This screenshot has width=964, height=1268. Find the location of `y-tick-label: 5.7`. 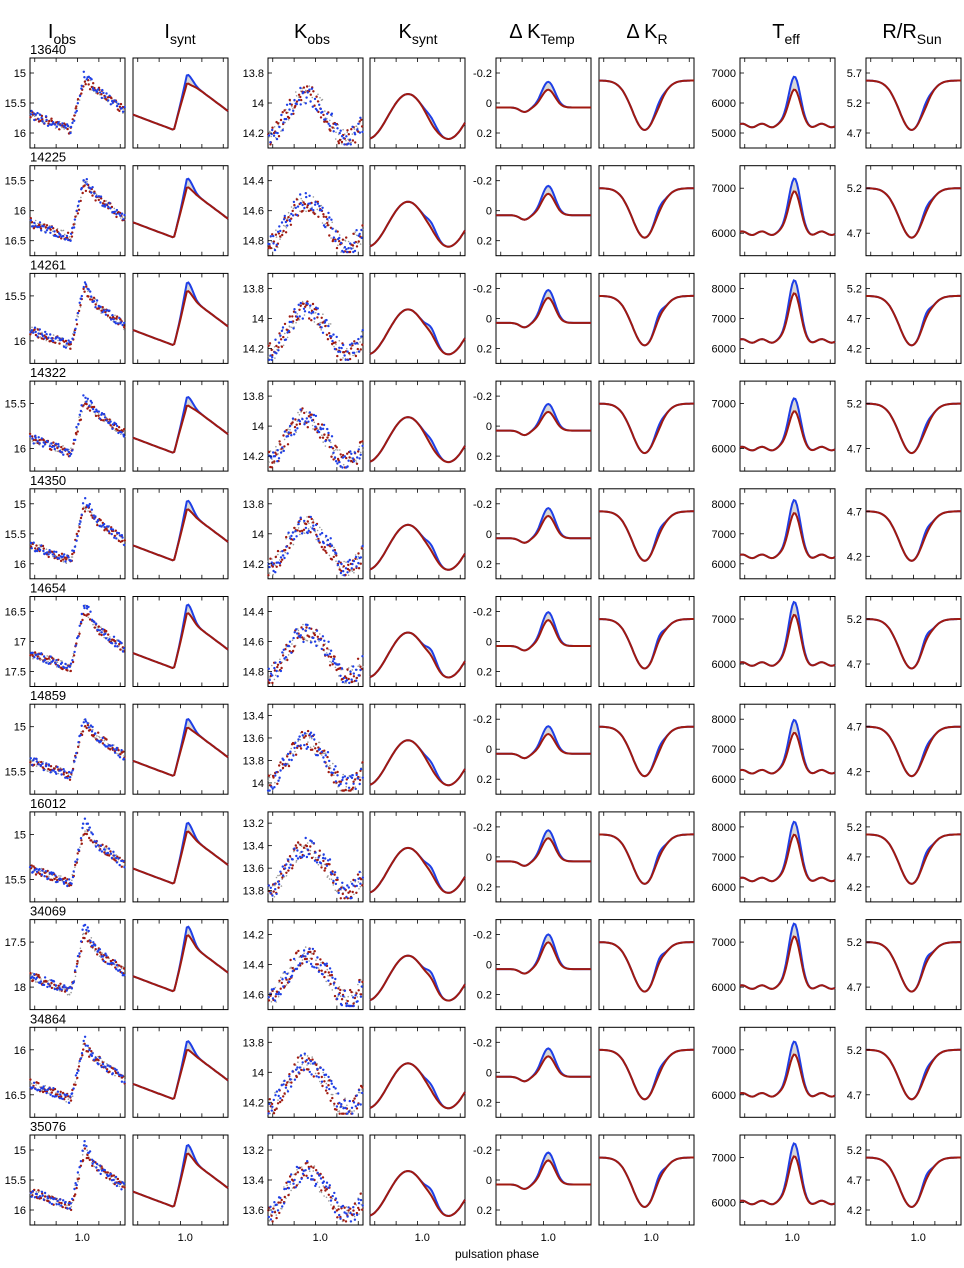

y-tick-label: 5.7 is located at coordinates (854, 74).